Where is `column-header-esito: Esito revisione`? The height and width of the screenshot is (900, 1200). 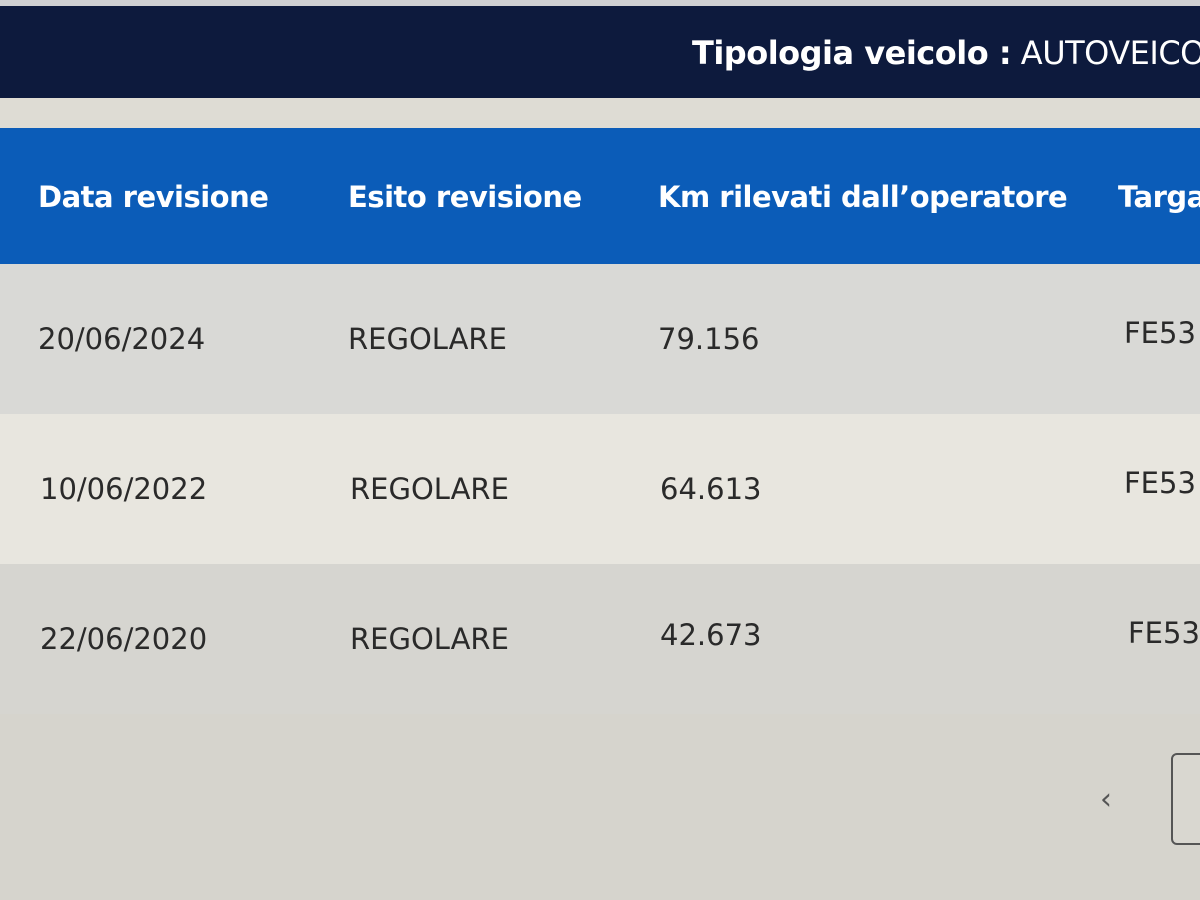 column-header-esito: Esito revisione is located at coordinates (465, 197).